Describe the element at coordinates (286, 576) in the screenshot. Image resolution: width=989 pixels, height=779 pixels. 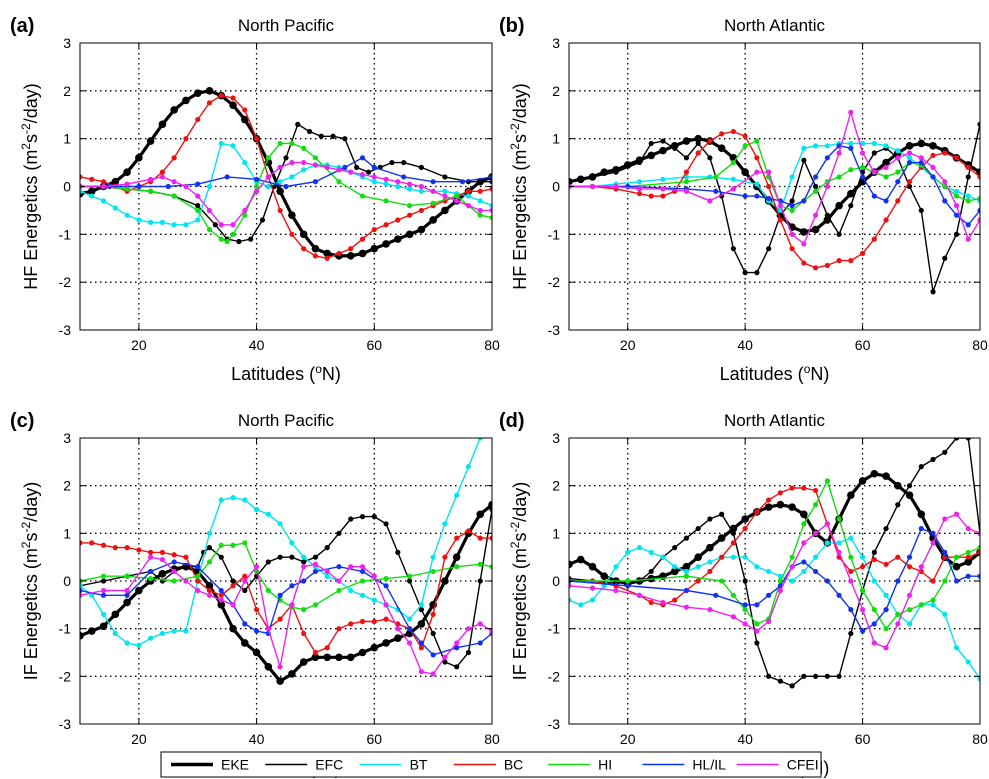
I see `series-line-HI` at that location.